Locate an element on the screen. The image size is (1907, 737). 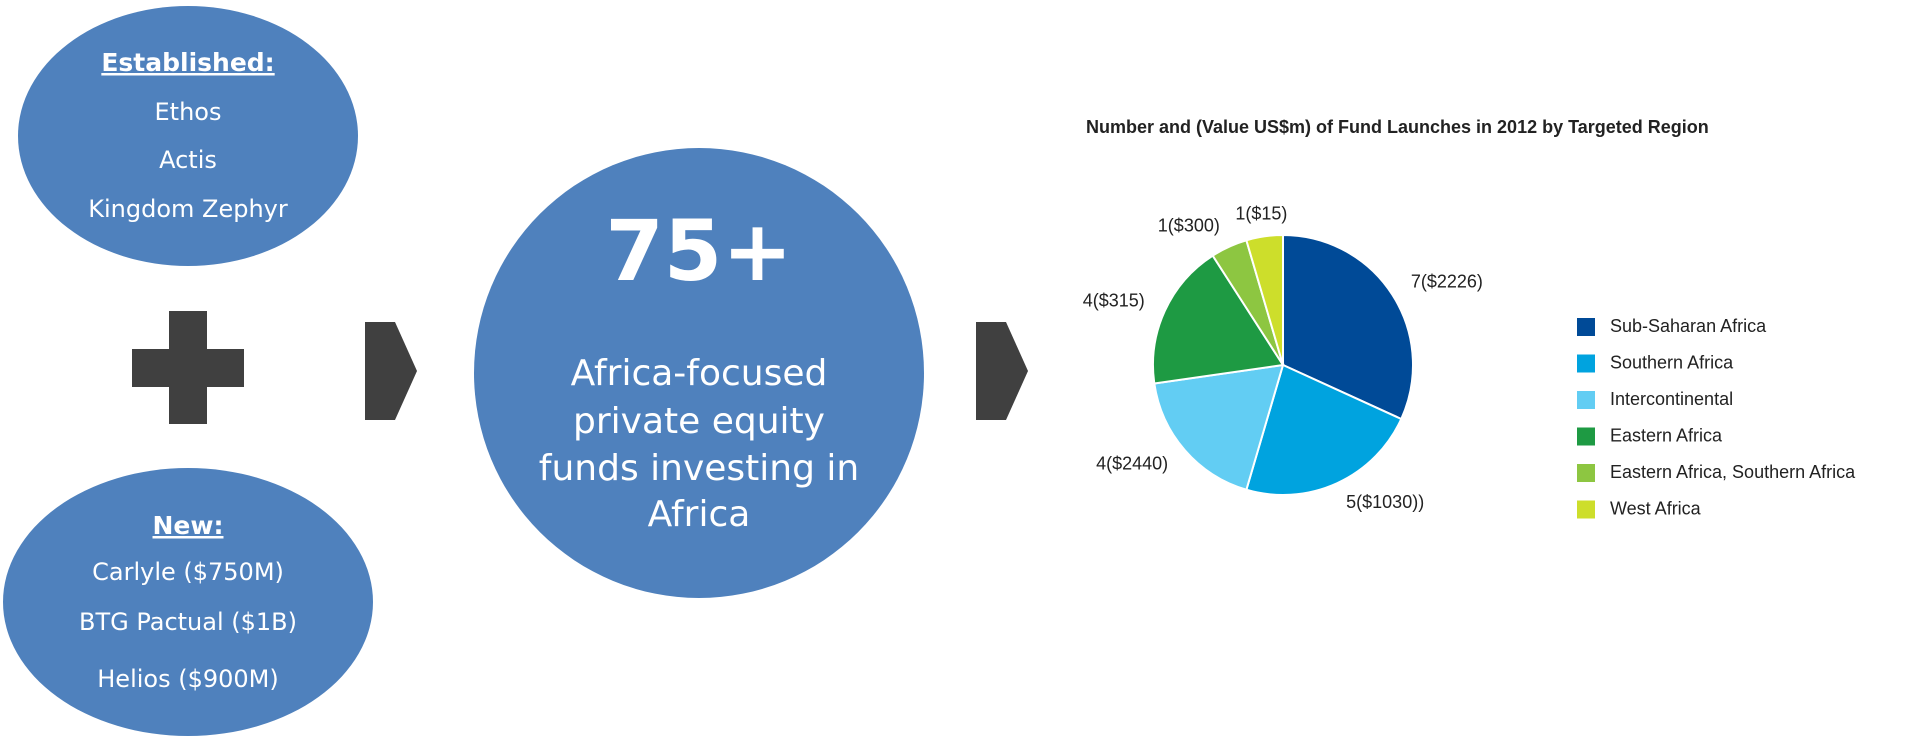
legend-label: Sub-Saharan Africa is located at coordinates (1688, 326).